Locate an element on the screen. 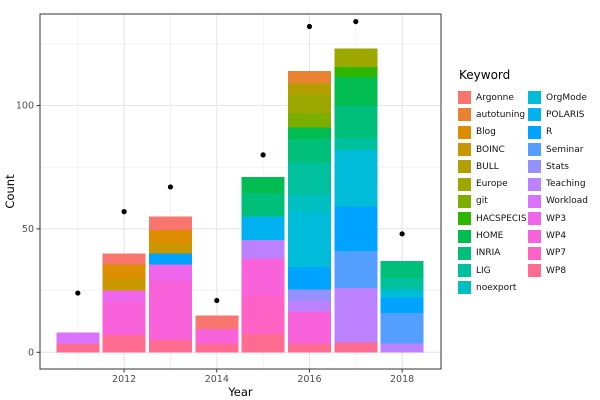 This screenshot has width=600, height=400. bar-segment-2015-Teaching is located at coordinates (263, 249).